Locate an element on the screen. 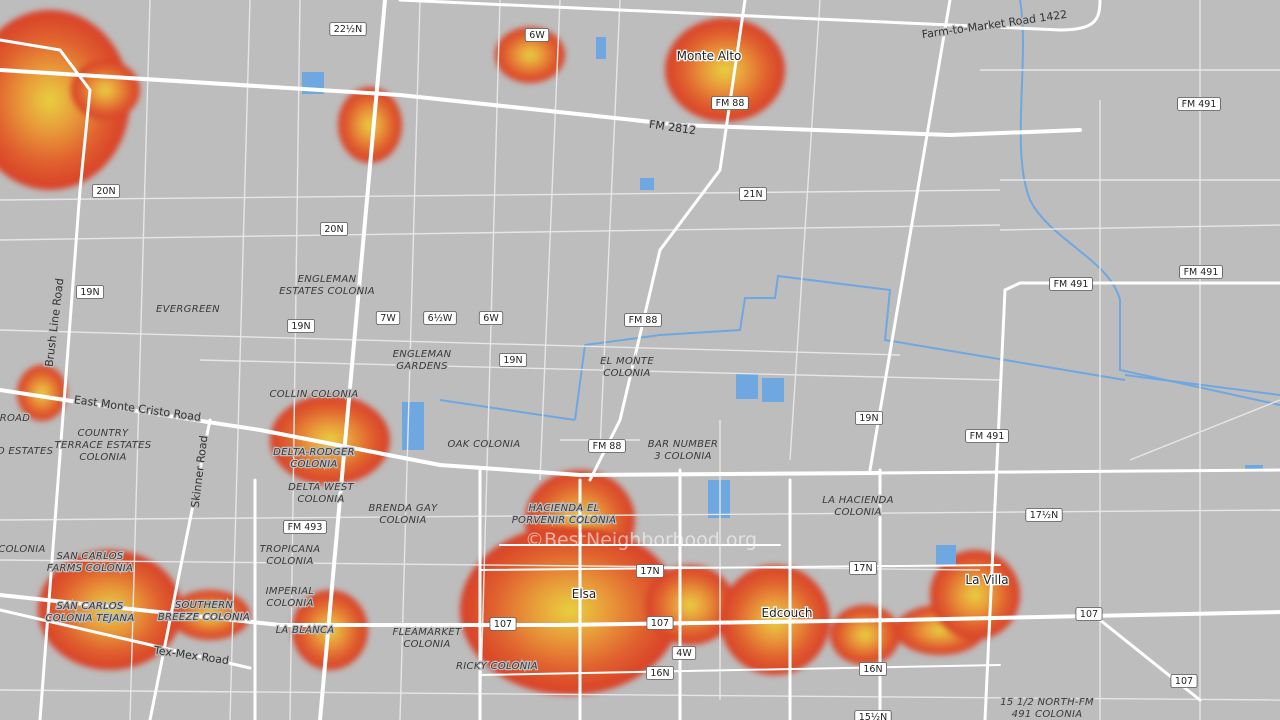 The image size is (1280, 720). road-shield: 22½N is located at coordinates (348, 29).